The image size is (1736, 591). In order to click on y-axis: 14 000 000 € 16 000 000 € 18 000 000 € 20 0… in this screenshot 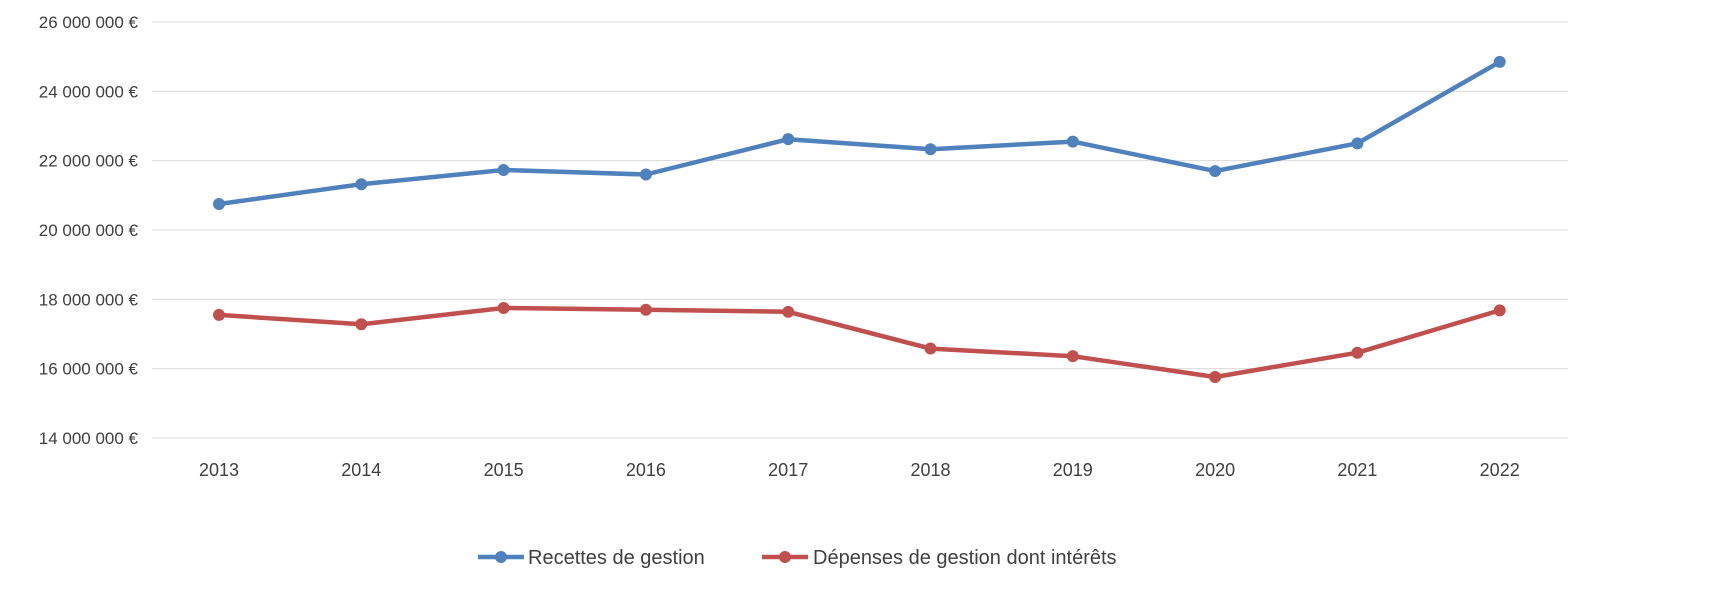, I will do `click(89, 230)`.